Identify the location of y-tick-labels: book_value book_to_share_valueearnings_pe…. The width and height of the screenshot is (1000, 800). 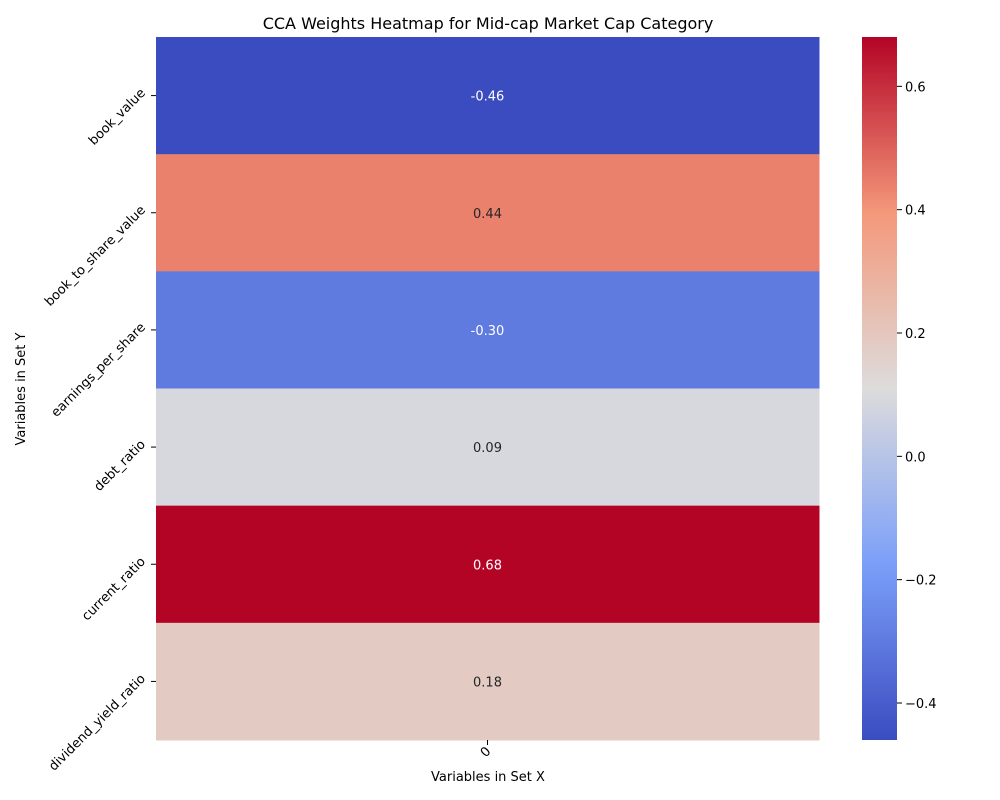
(99, 430).